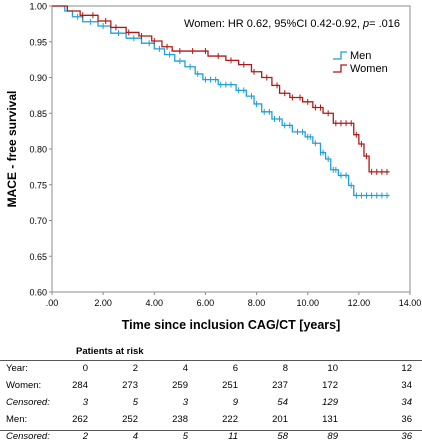  Describe the element at coordinates (38, 185) in the screenshot. I see `y-tick-label: 0.75` at that location.